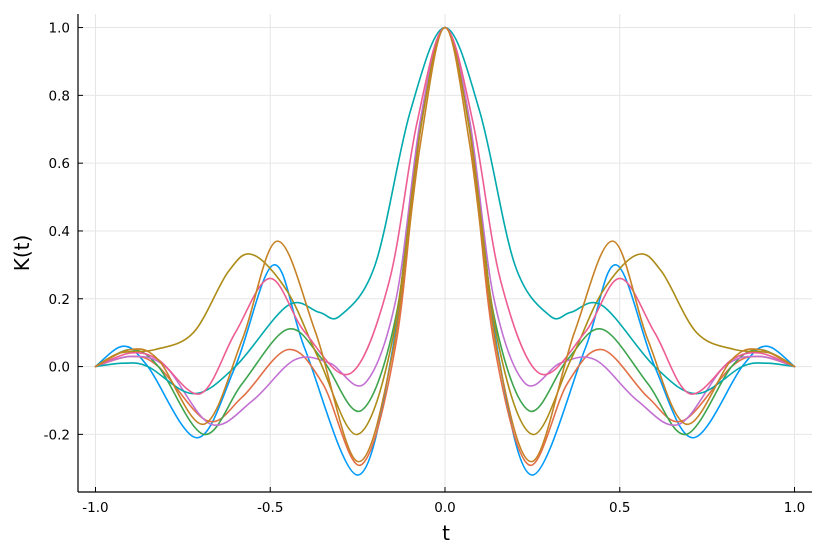 This screenshot has height=554, width=830. What do you see at coordinates (619, 508) in the screenshot?
I see `x-tick-label: 0.5` at bounding box center [619, 508].